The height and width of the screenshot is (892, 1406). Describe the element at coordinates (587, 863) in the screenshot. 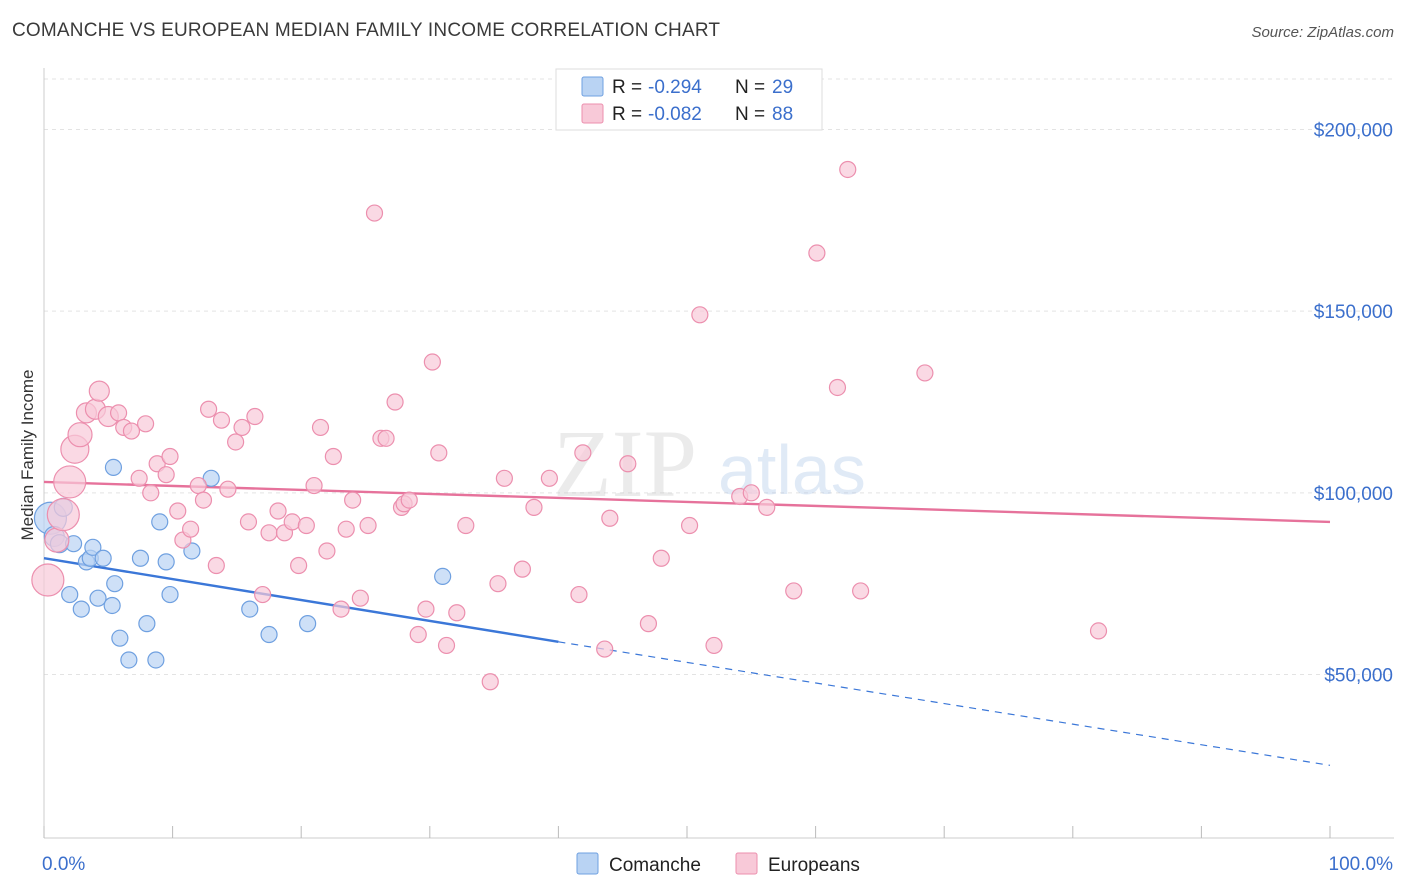

I see `bottom-legend-swatch-comanche` at that location.